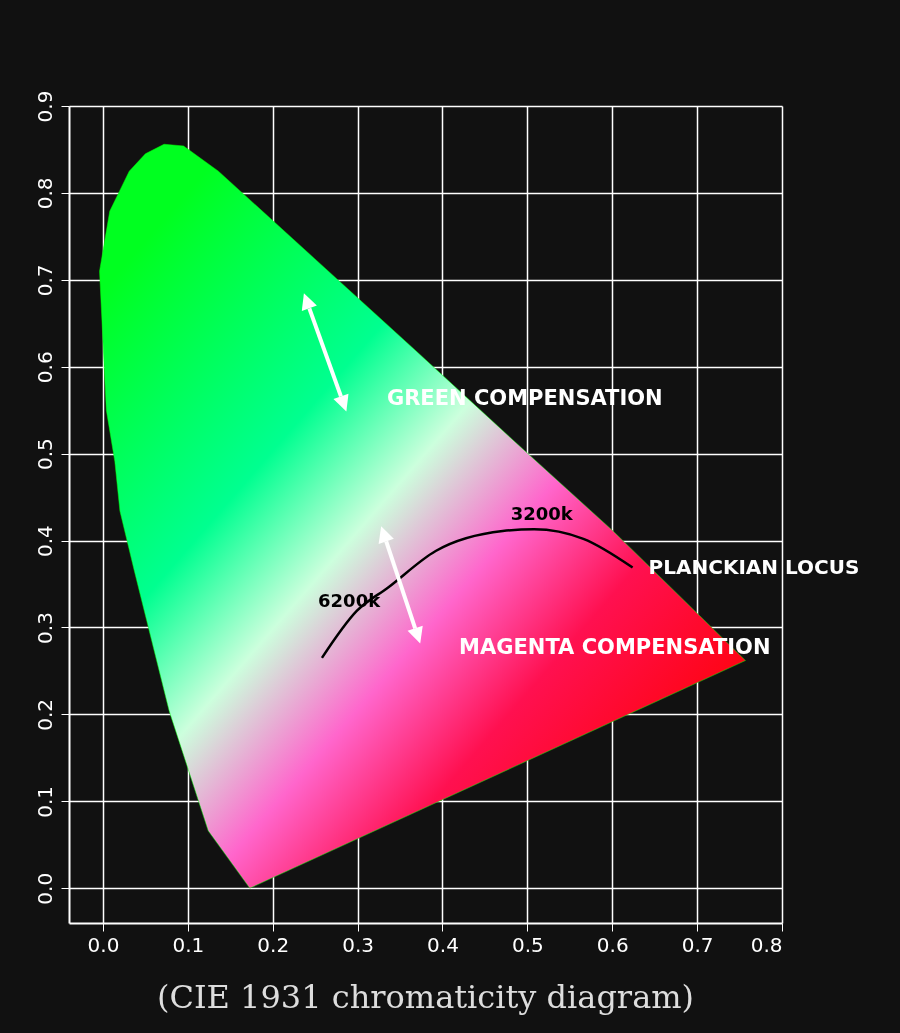 This screenshot has width=900, height=1033. Describe the element at coordinates (766, 944) in the screenshot. I see `x-tick-label: 0.8` at that location.